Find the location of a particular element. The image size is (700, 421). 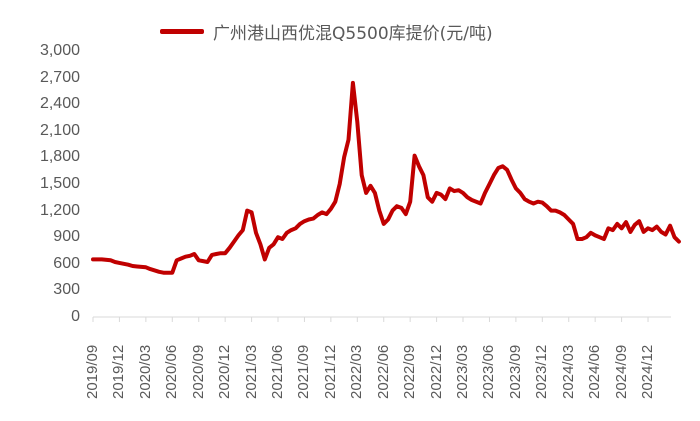

x-tick-label: 2021/12 is located at coordinates (330, 371).